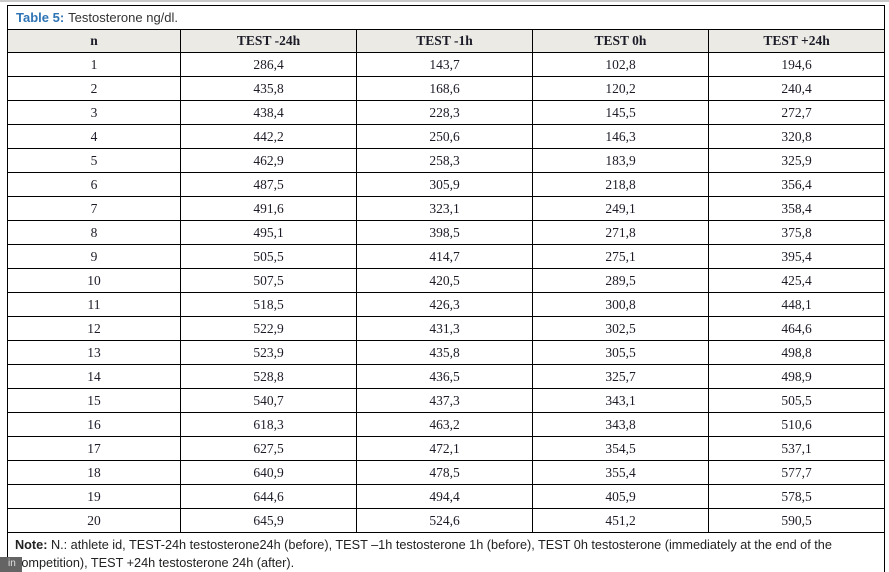 Image resolution: width=889 pixels, height=572 pixels. Describe the element at coordinates (268, 376) in the screenshot. I see `table-cell: 528,8` at that location.